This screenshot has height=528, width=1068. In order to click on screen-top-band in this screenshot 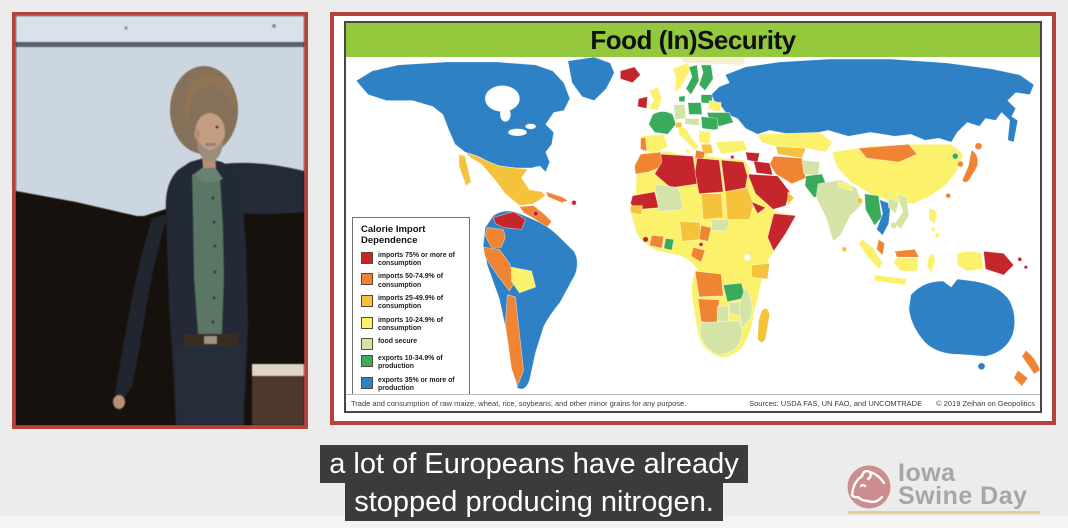, I will do `click(160, 29)`.